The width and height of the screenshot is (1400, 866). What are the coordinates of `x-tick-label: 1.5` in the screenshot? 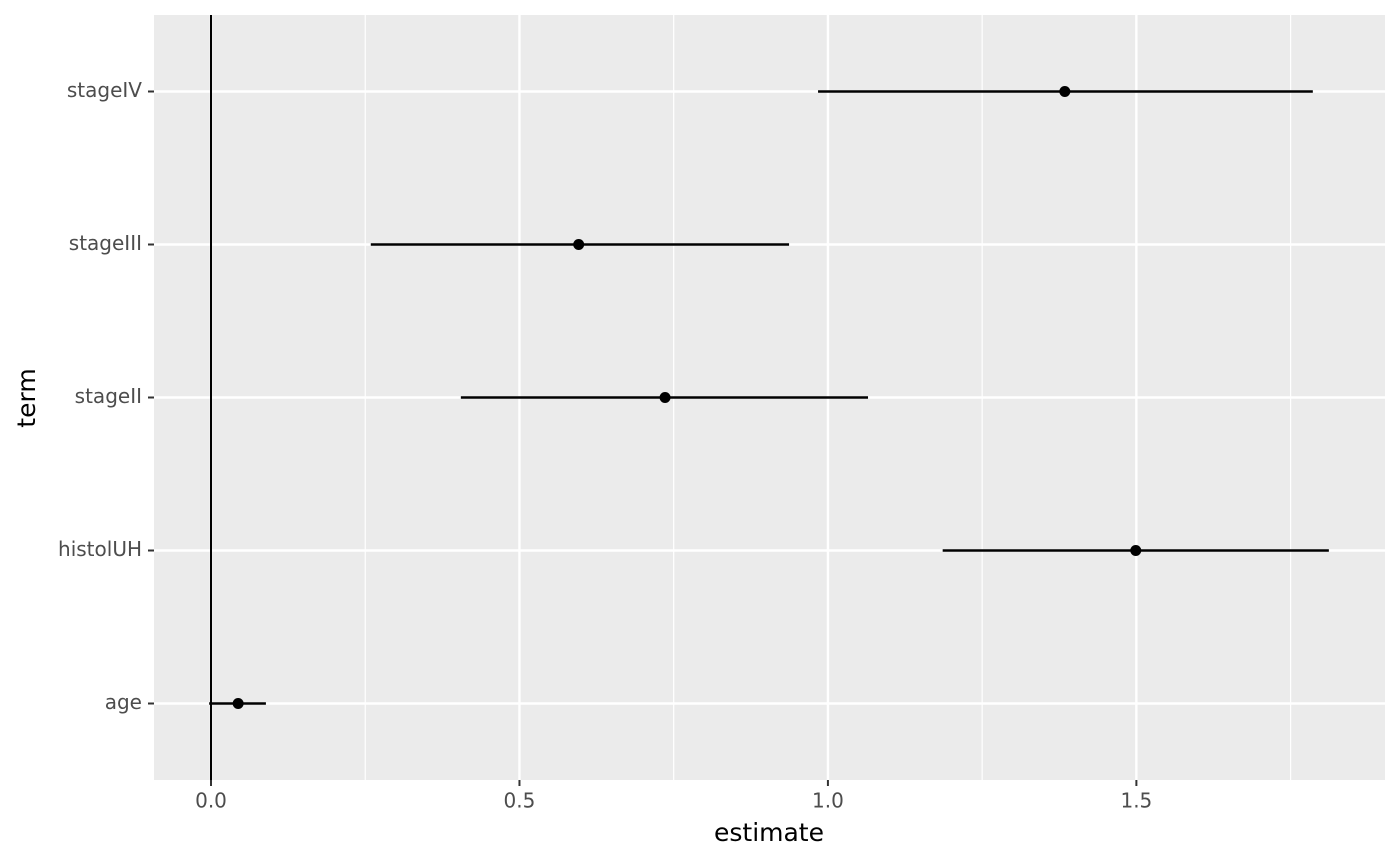 It's located at (1136, 801).